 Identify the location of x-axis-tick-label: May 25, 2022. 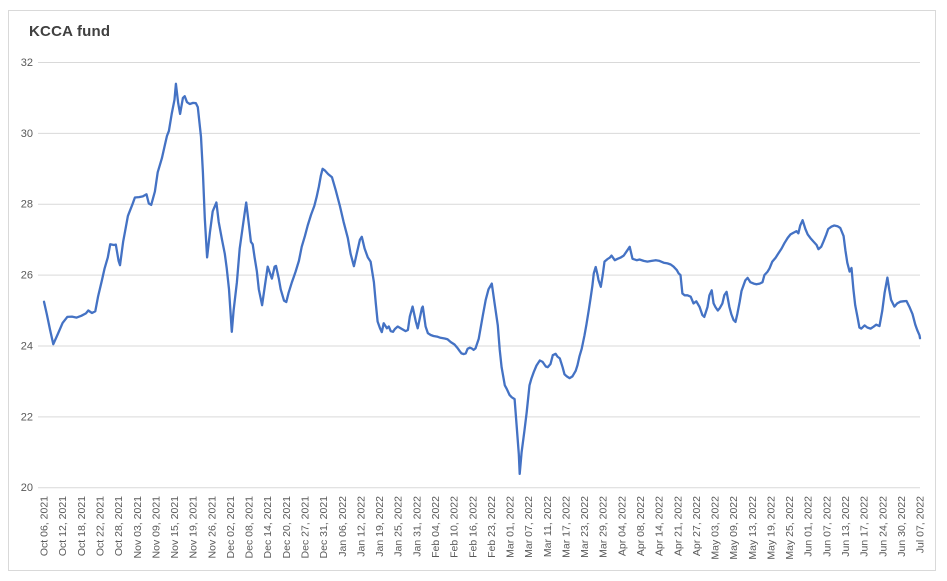
(790, 528).